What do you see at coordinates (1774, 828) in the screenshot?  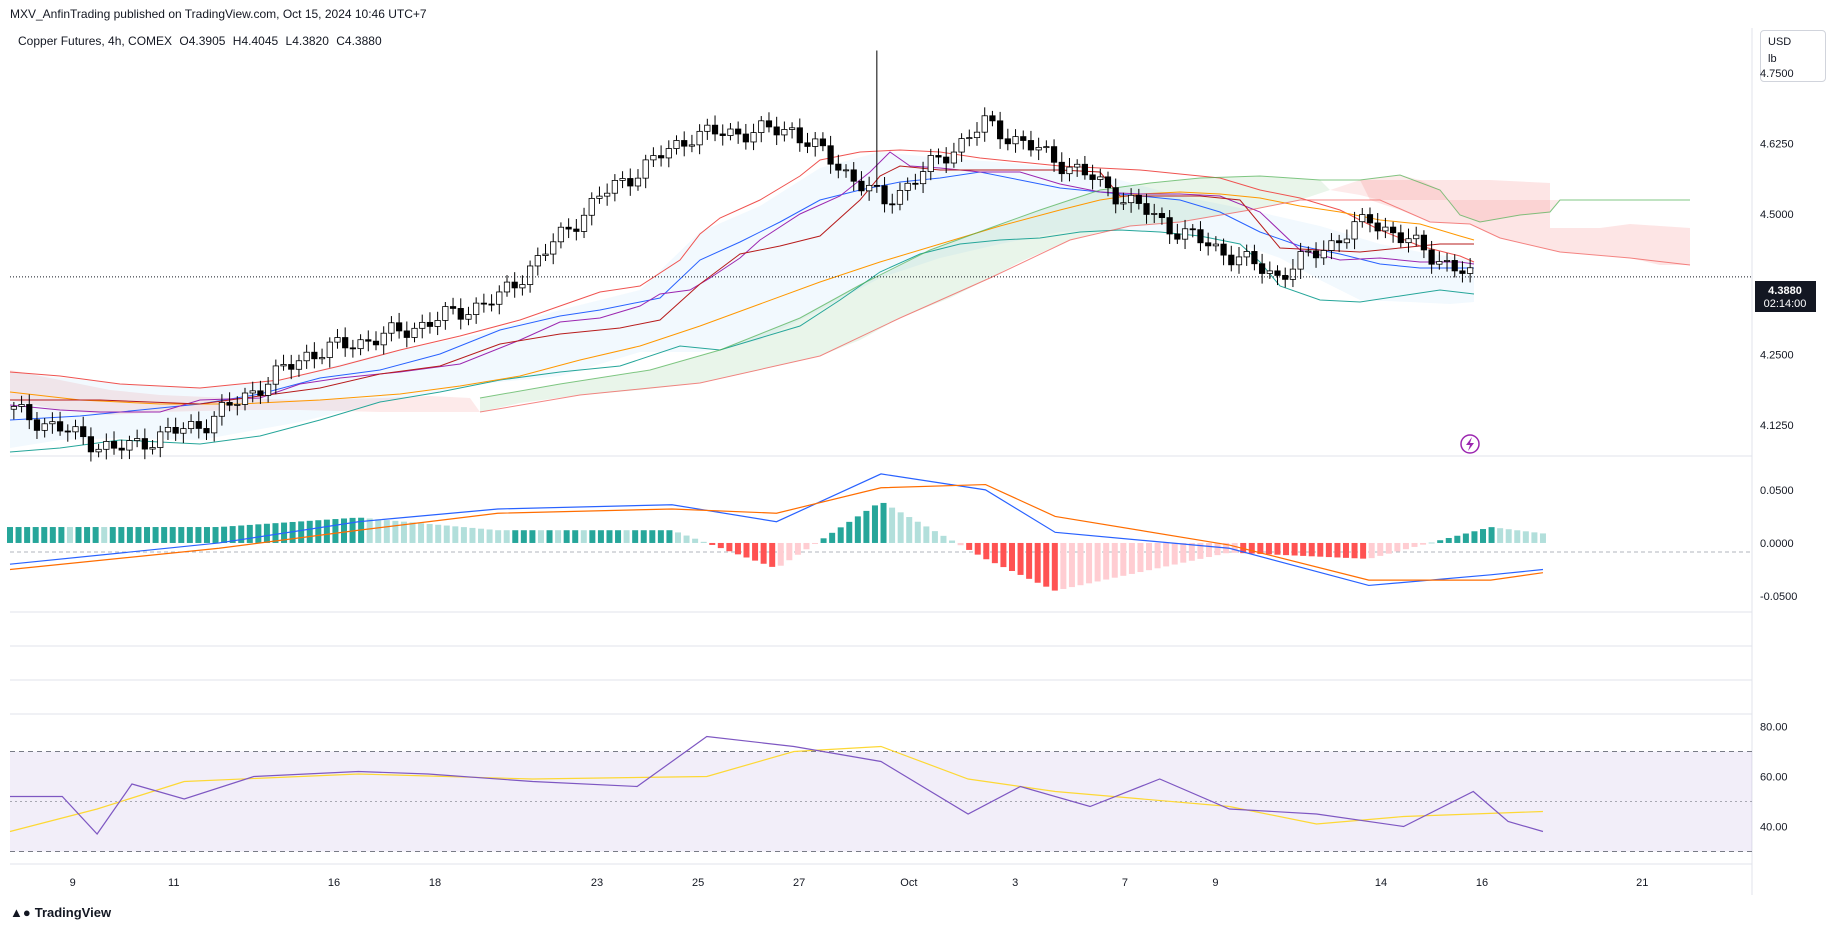 I see `rsi-tick-label: 40.00` at bounding box center [1774, 828].